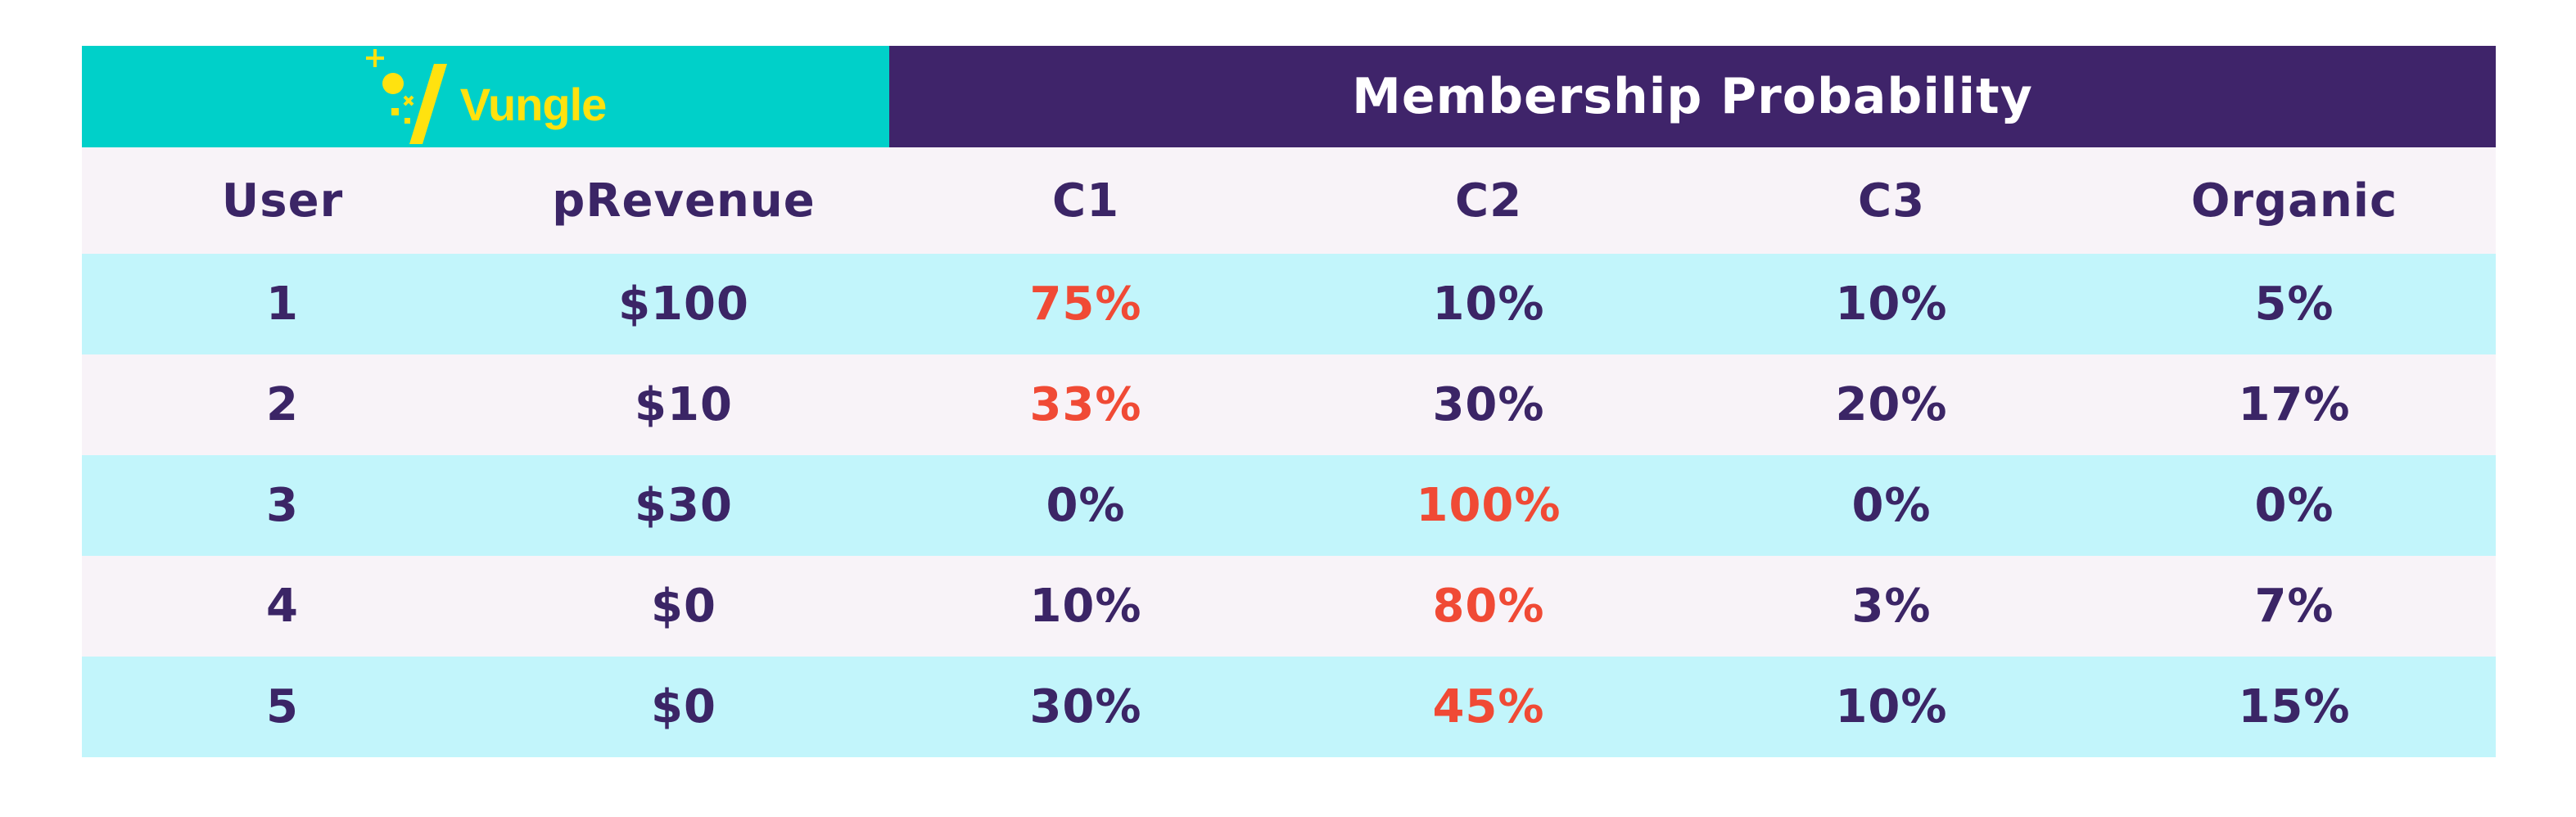 Image resolution: width=2576 pixels, height=817 pixels. Describe the element at coordinates (1488, 305) in the screenshot. I see `cell-c2: 10%` at that location.